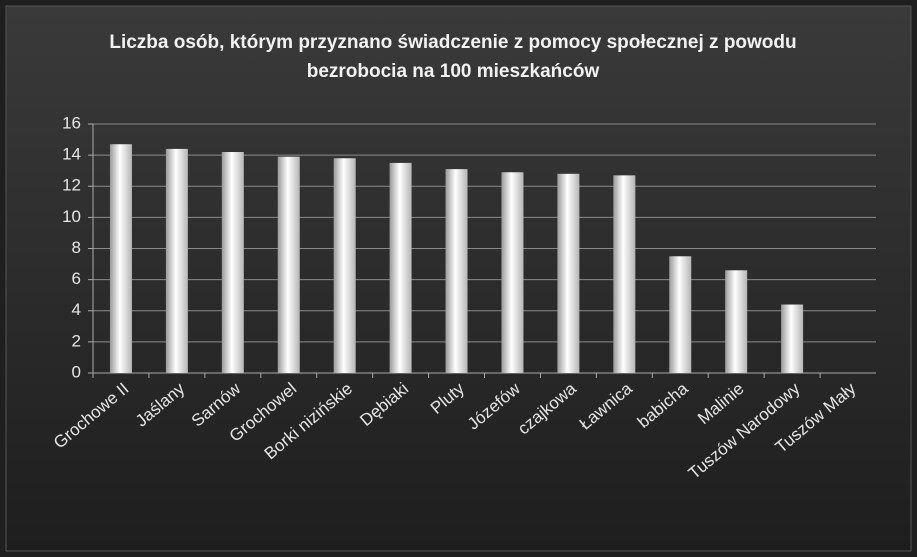  What do you see at coordinates (71, 122) in the screenshot?
I see `y-tick-label: 16` at bounding box center [71, 122].